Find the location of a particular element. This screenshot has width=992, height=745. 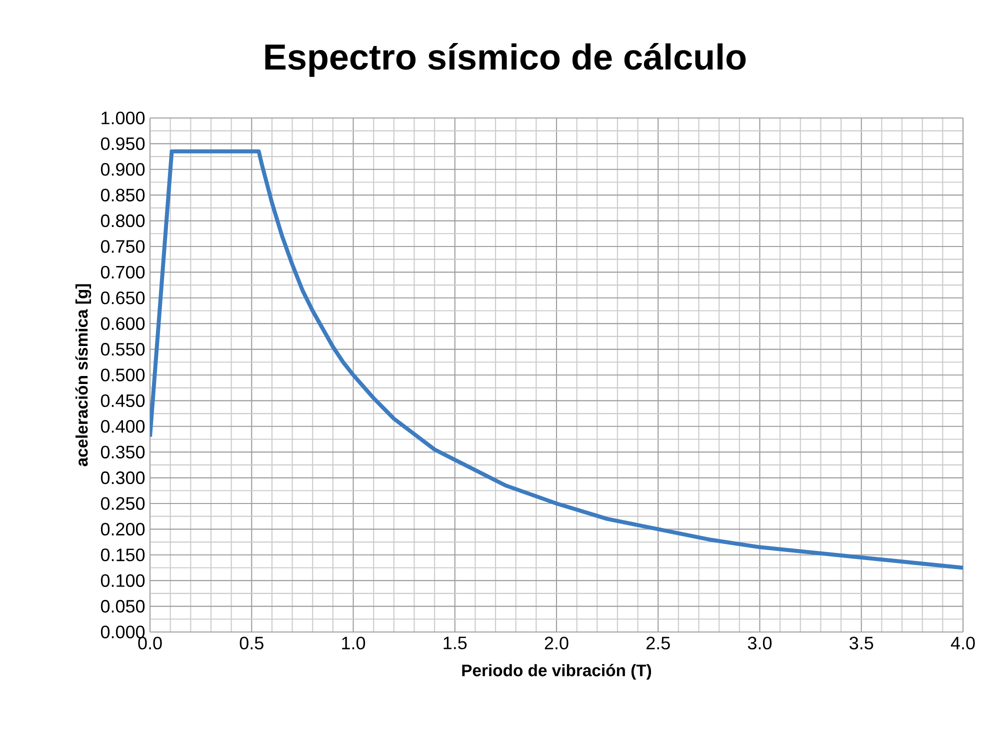

y-tick-label: 0.300 is located at coordinates (122, 477).